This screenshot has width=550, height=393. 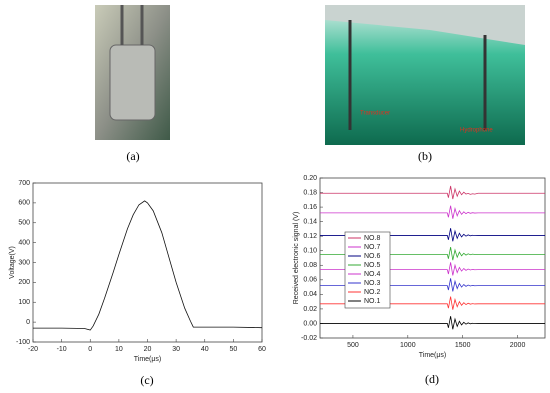 What do you see at coordinates (148, 349) in the screenshot?
I see `x-tick-label: 20` at bounding box center [148, 349].